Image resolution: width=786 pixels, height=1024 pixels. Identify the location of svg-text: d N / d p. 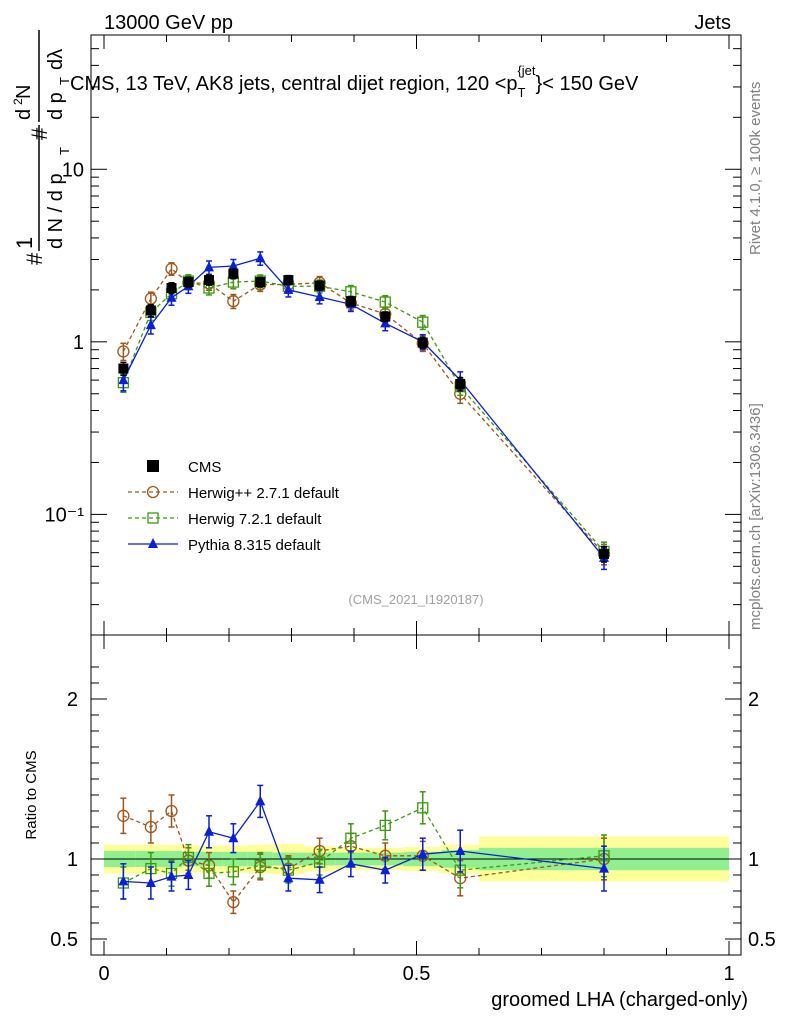
(56, 211).